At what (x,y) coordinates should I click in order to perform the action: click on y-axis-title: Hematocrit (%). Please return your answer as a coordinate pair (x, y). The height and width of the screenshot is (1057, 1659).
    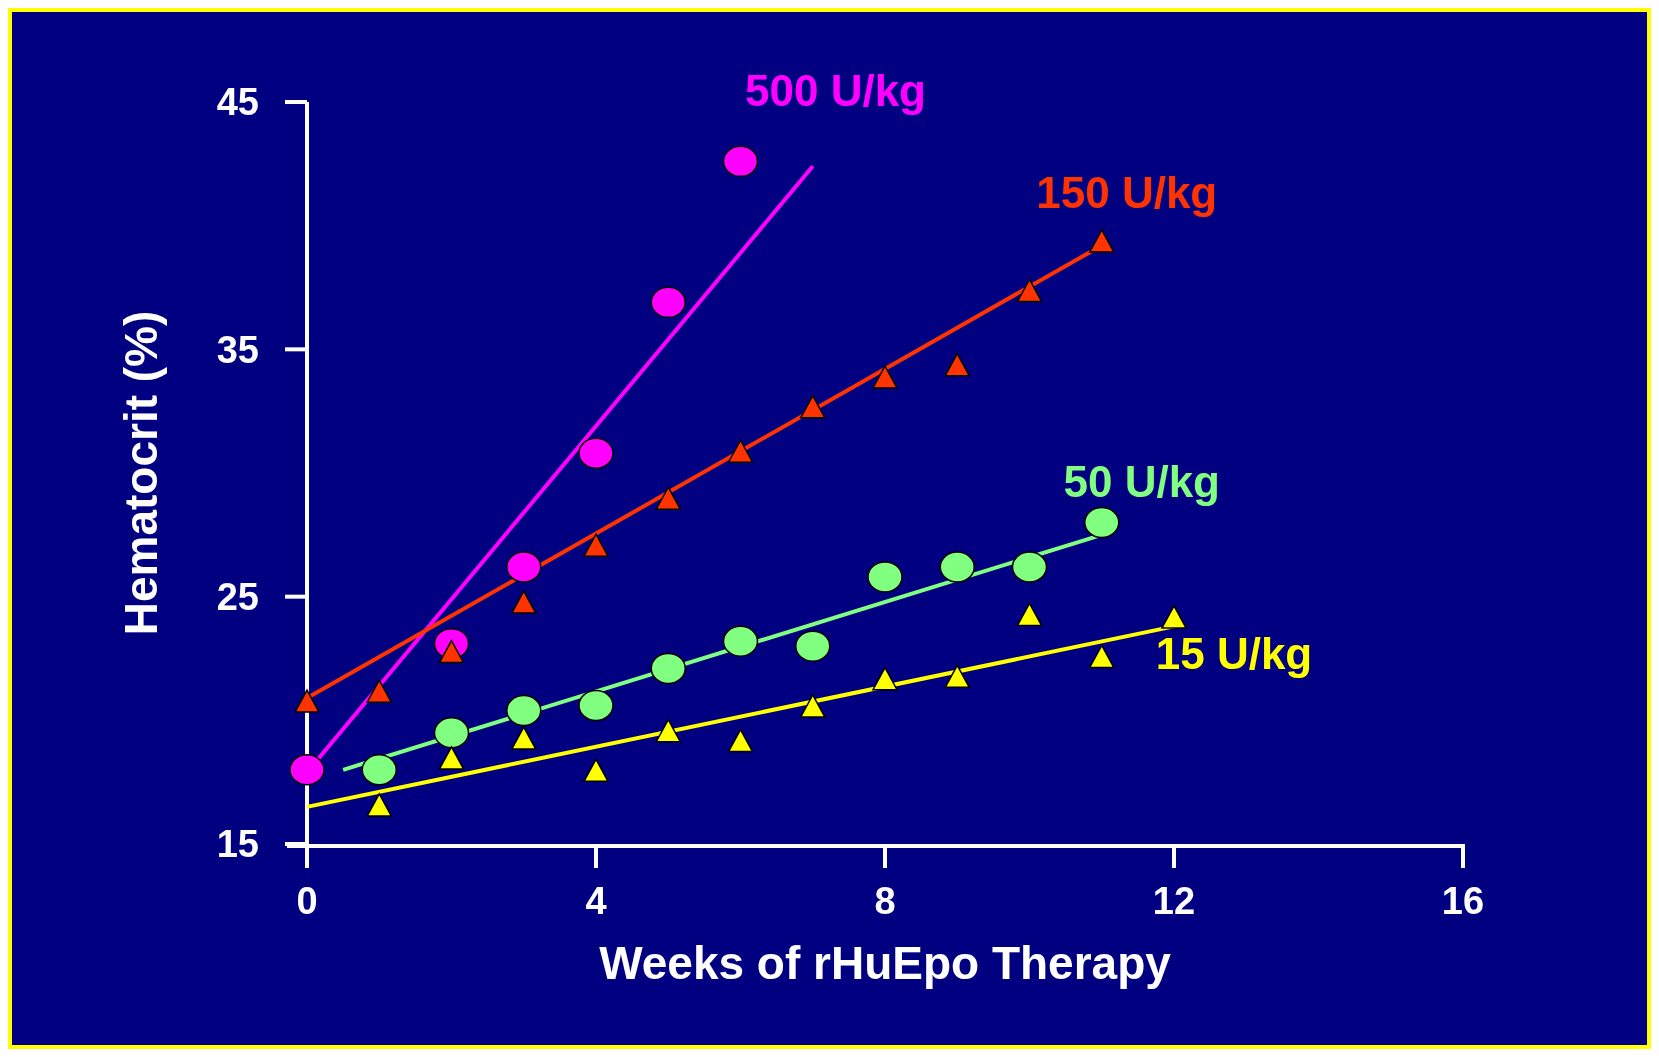
    Looking at the image, I should click on (141, 473).